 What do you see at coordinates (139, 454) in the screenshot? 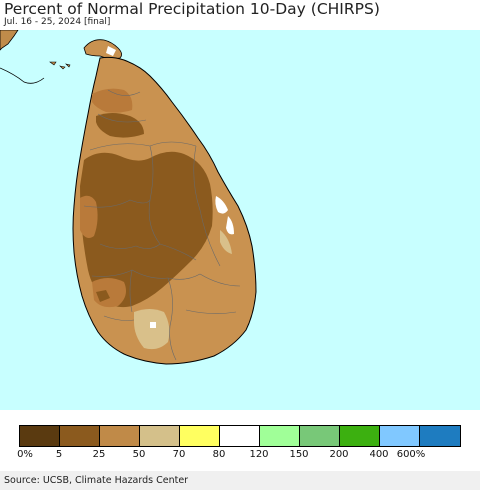
I see `legend-tick-label: 50` at bounding box center [139, 454].